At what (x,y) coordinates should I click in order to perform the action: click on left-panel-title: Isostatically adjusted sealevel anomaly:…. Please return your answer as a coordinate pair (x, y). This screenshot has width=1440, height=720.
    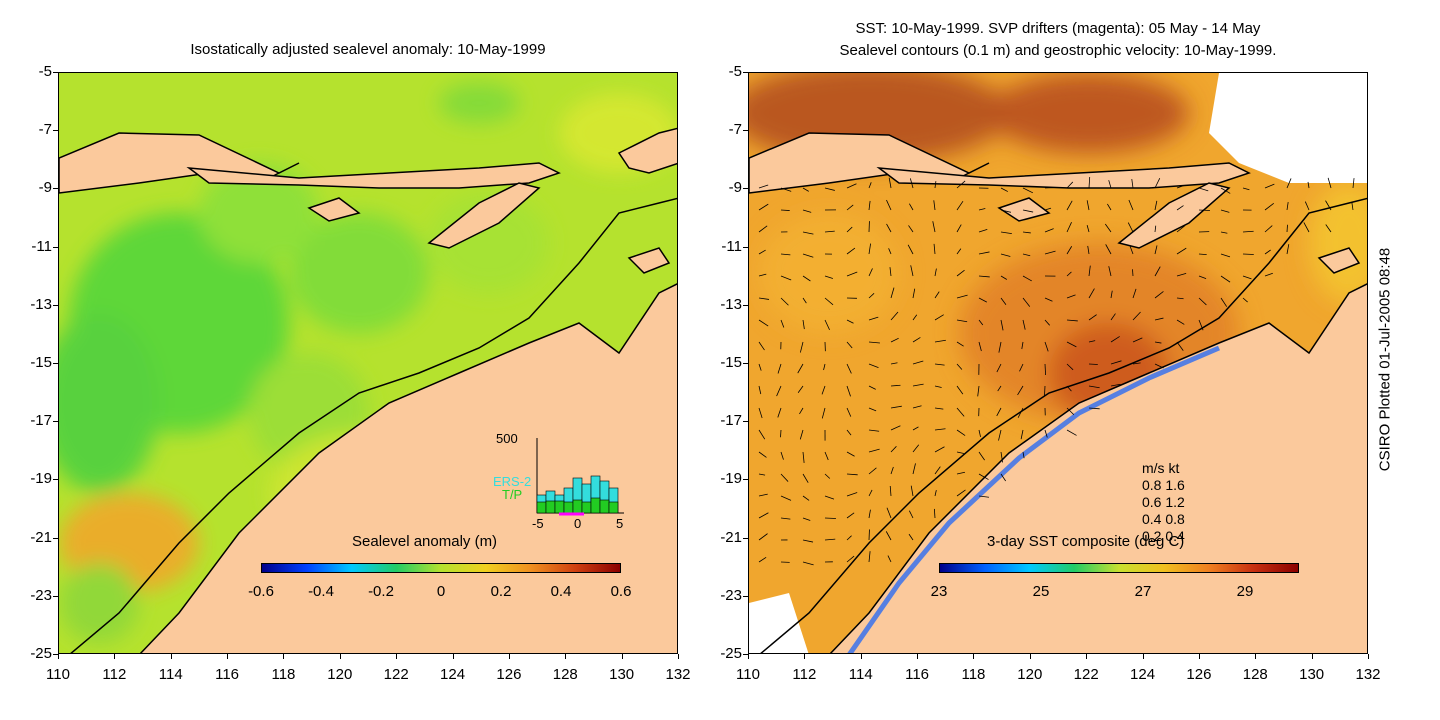
    Looking at the image, I should click on (368, 49).